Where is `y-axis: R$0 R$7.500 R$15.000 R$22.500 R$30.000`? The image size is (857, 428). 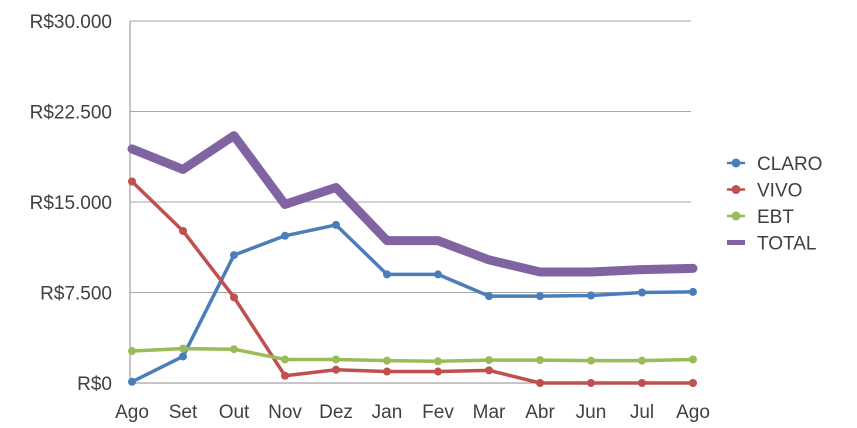 y-axis: R$0 R$7.500 R$15.000 R$22.500 R$30.000 is located at coordinates (80, 203).